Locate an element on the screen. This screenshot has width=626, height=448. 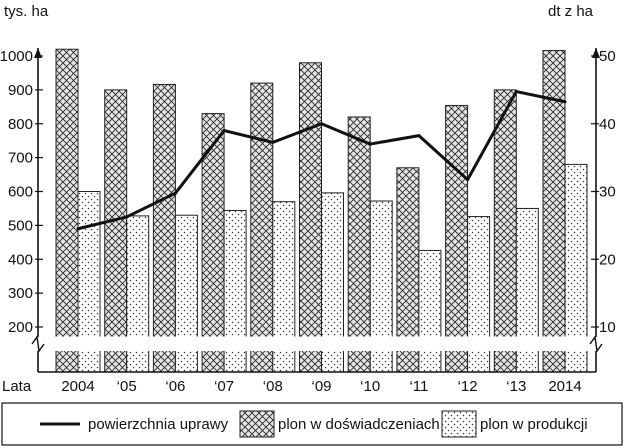
x-tick-label: ‘11 is located at coordinates (418, 386).